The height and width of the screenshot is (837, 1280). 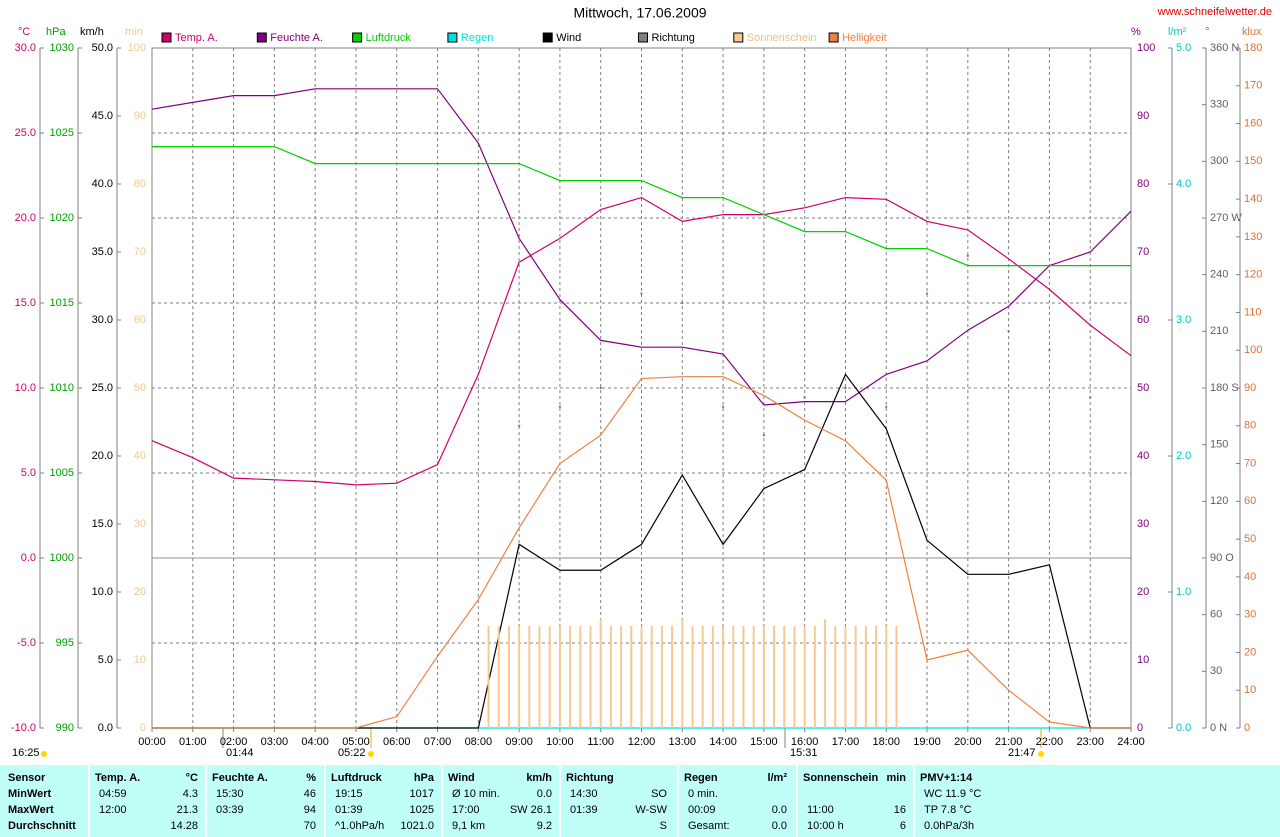 What do you see at coordinates (642, 742) in the screenshot?
I see `x-tick-label: 12:00` at bounding box center [642, 742].